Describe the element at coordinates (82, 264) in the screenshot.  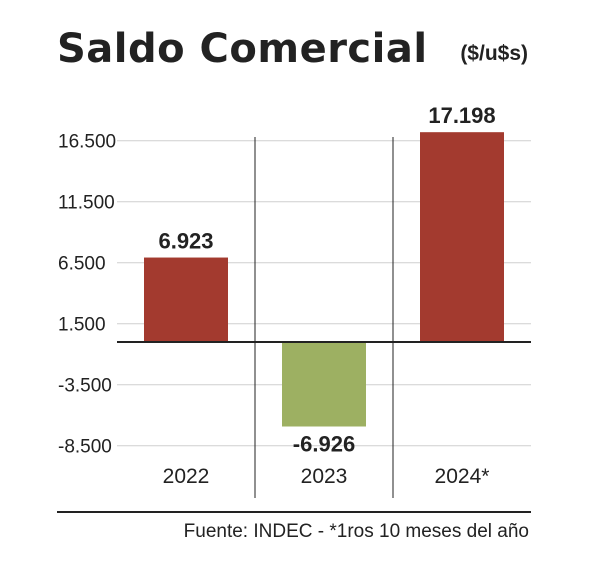
I see `y-tick-label: 6.500` at that location.